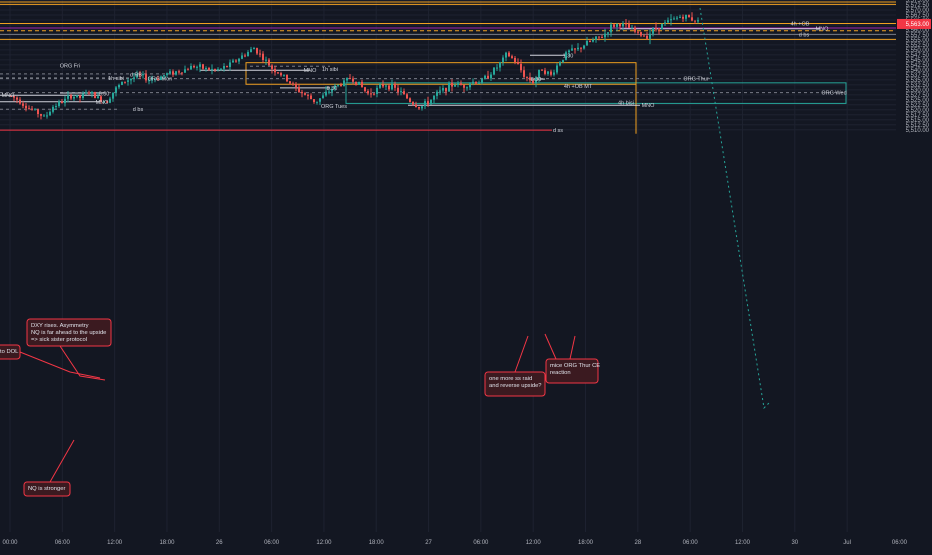  Describe the element at coordinates (918, 36) in the screenshot. I see `y-tick-label: 5,557.50` at that location.